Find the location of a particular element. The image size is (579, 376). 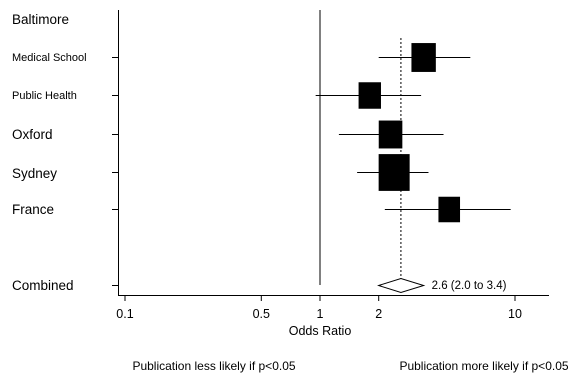

combined-estimate-diamond is located at coordinates (401, 285).